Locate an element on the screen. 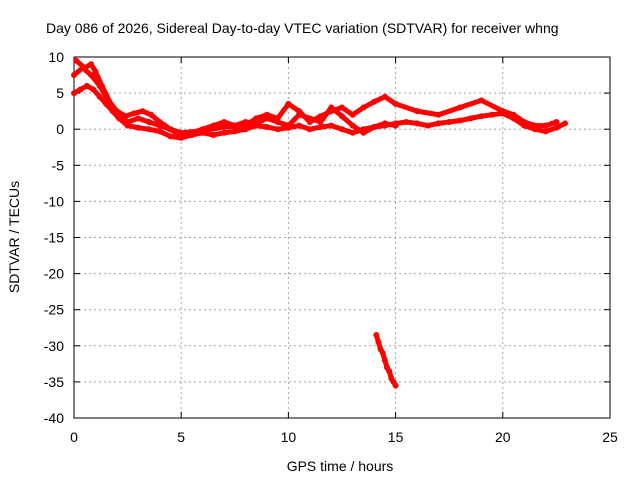 This screenshot has width=640, height=480. y-tick-label: 0 is located at coordinates (60, 129).